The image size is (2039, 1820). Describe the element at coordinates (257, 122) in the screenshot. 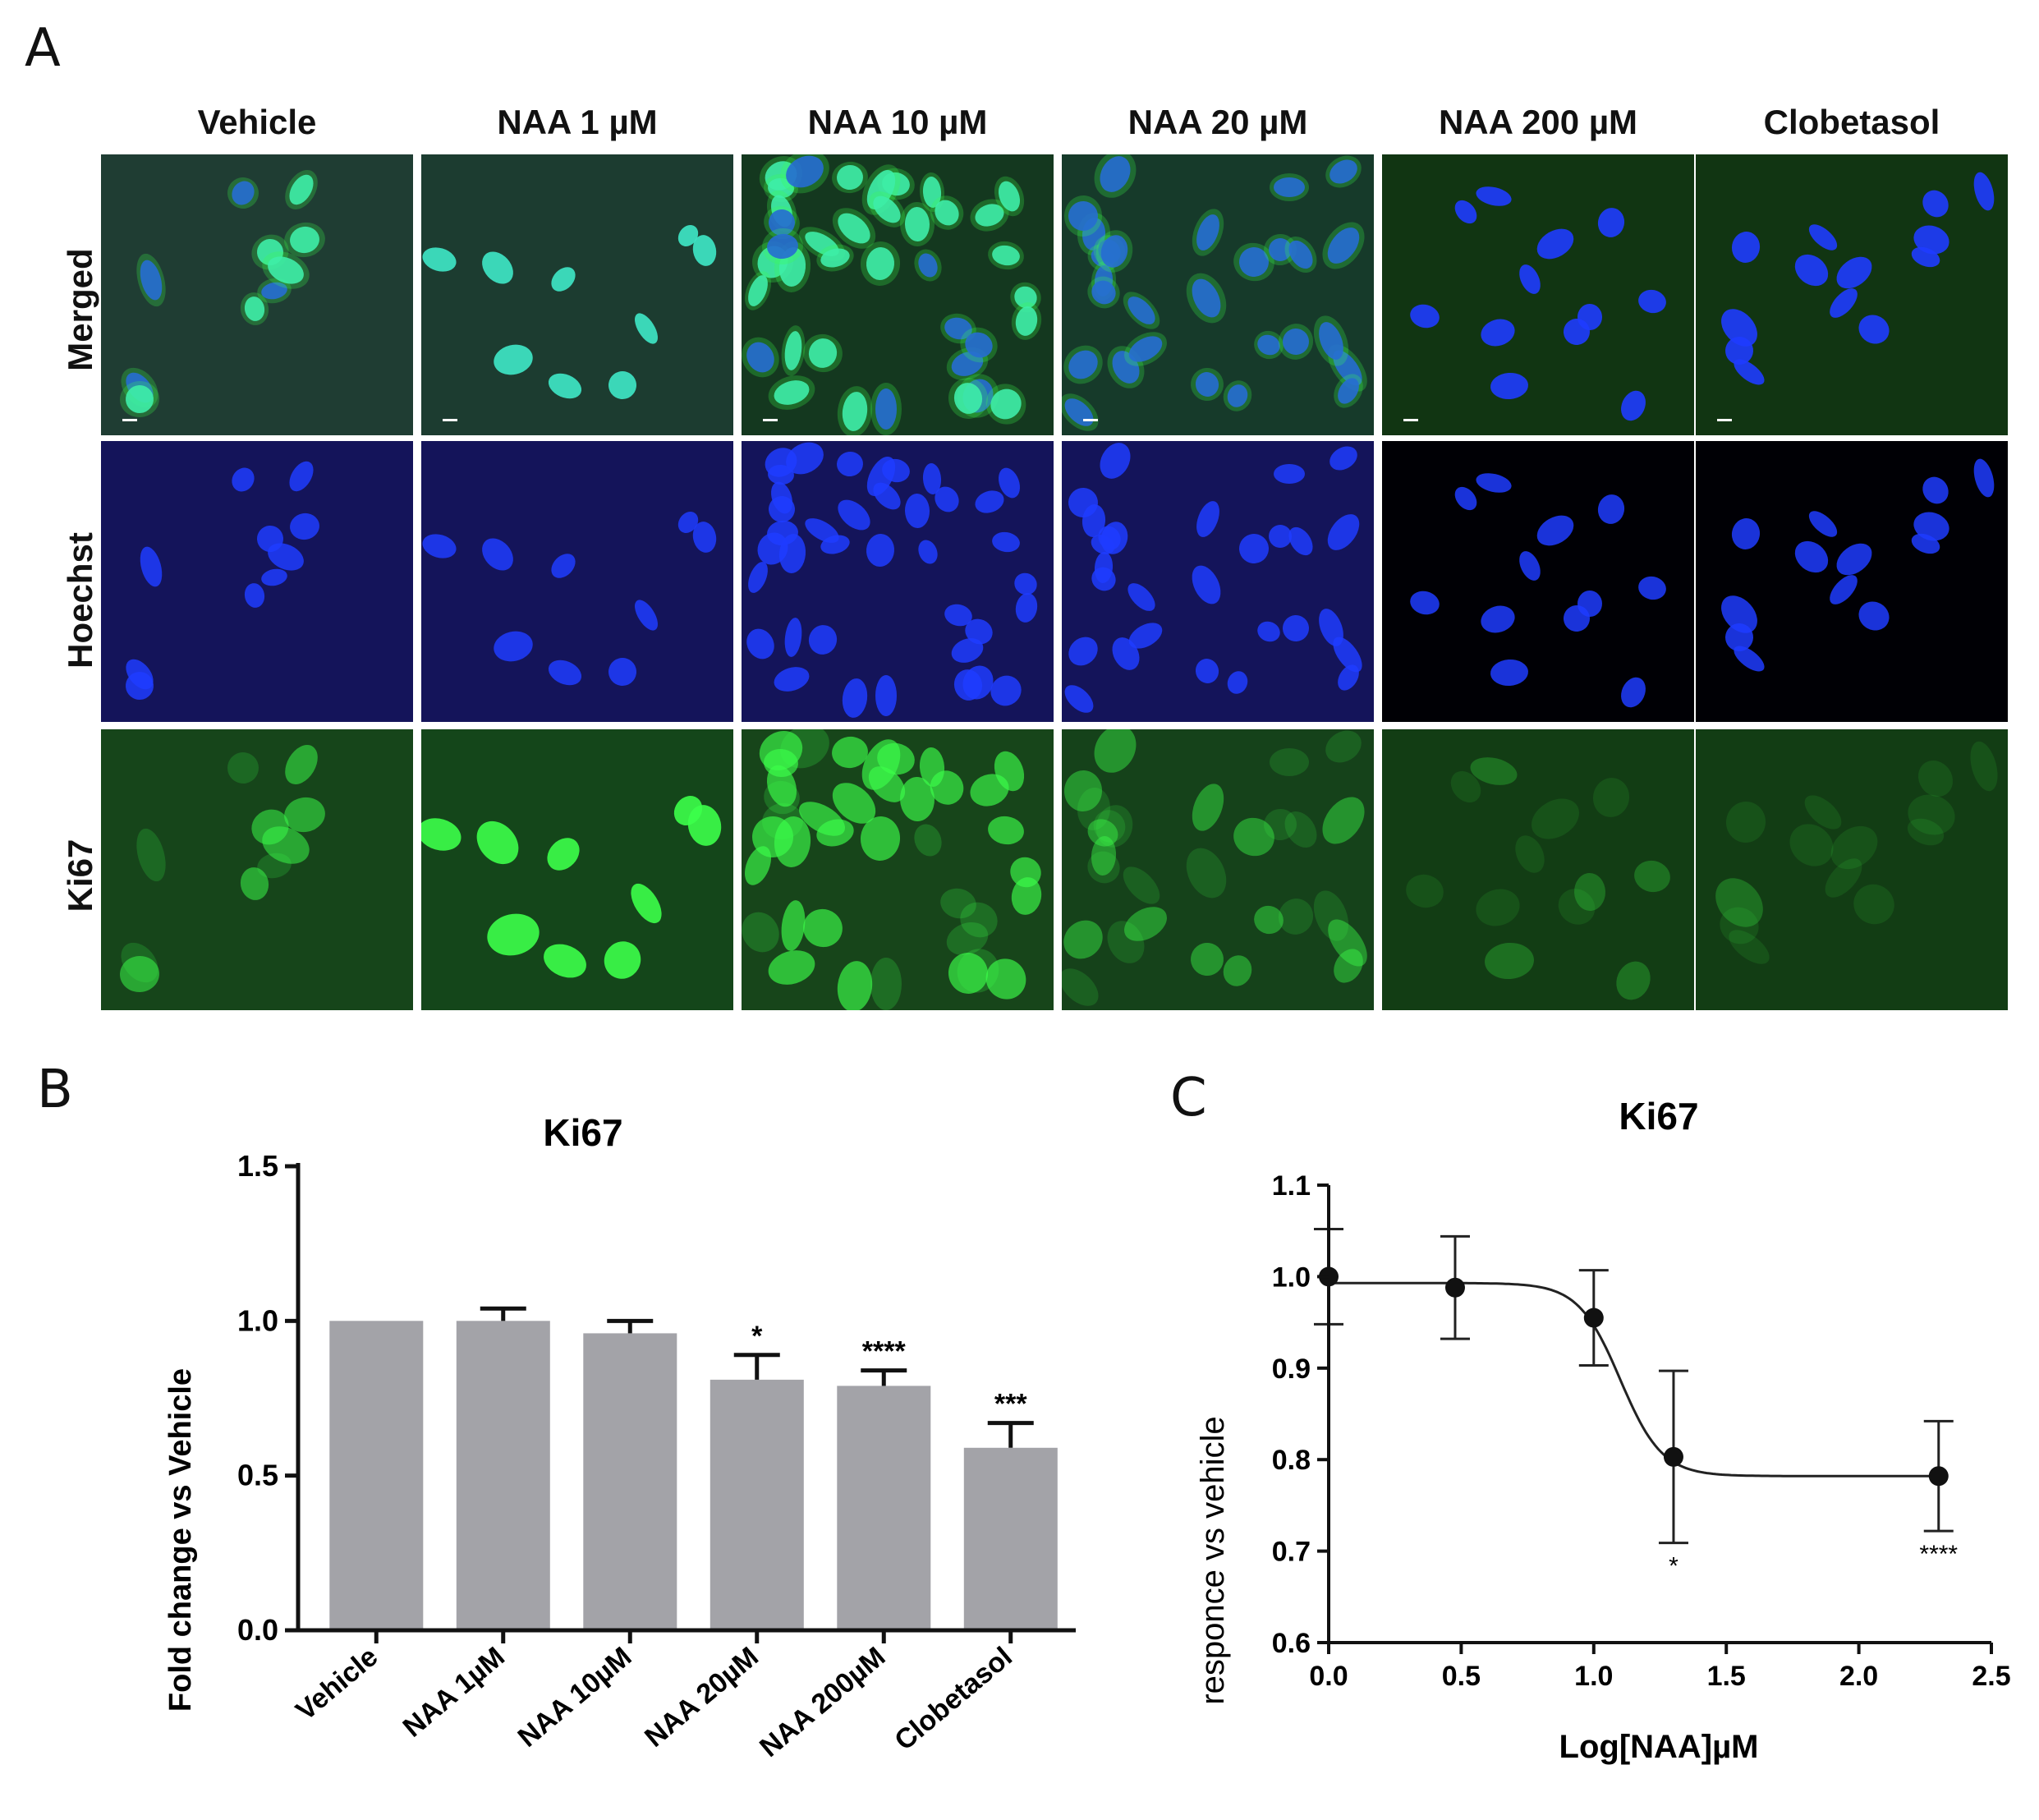

I see `column-label-vehicle: Vehicle` at that location.